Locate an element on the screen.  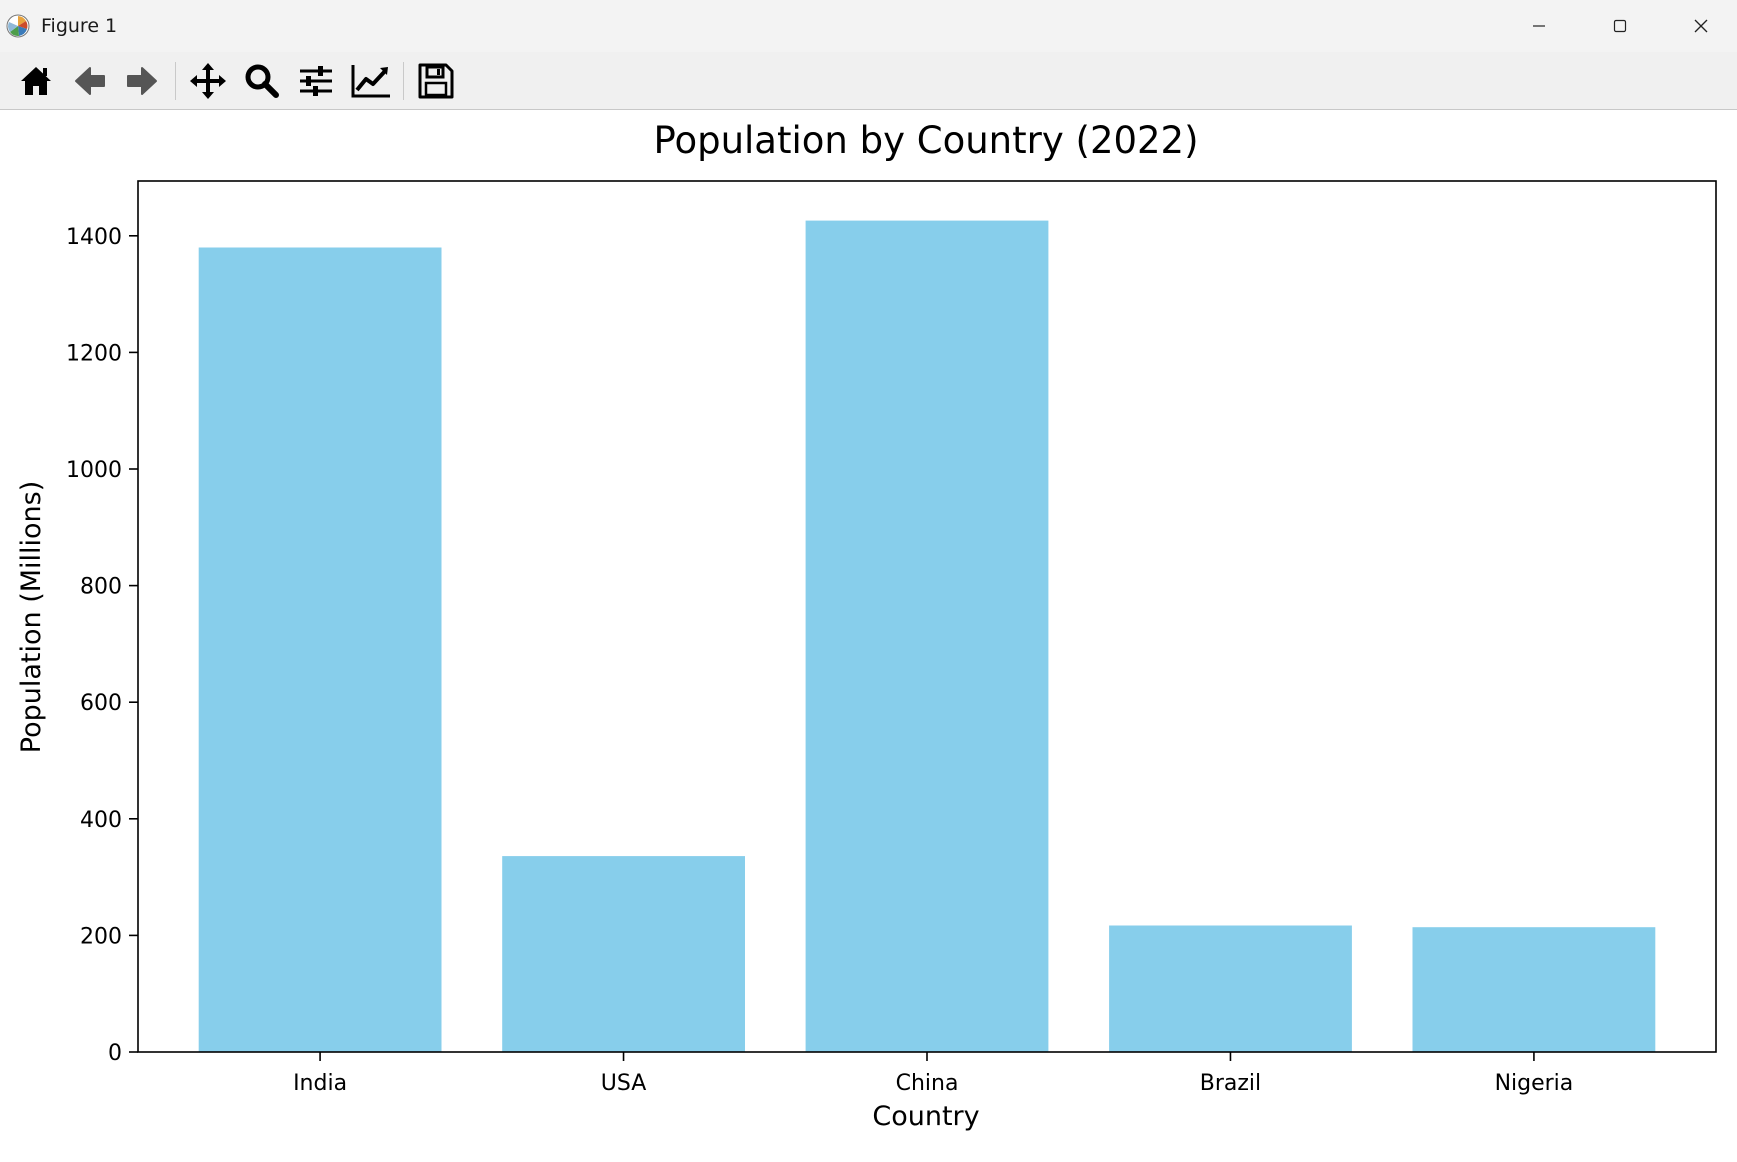
back-button is located at coordinates (90, 81).